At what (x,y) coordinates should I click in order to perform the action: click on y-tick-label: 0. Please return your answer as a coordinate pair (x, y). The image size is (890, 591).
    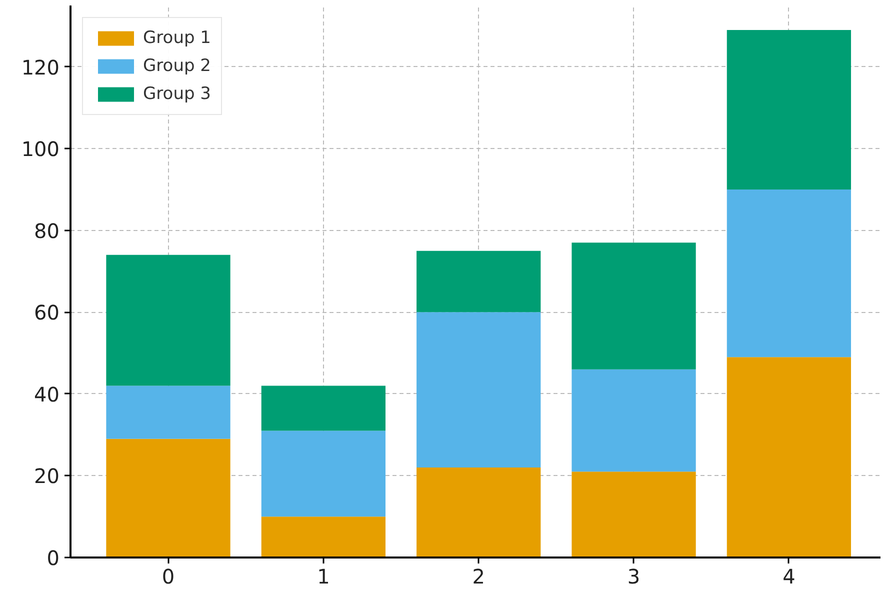
    Looking at the image, I should click on (53, 558).